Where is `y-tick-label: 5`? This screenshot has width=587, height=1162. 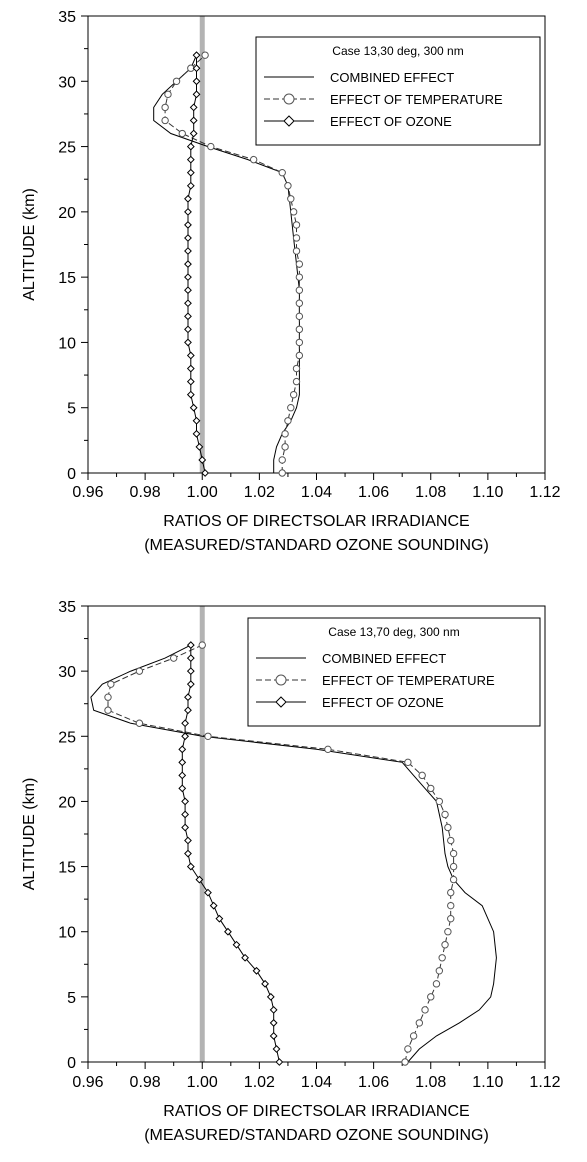
y-tick-label: 5 is located at coordinates (71, 998).